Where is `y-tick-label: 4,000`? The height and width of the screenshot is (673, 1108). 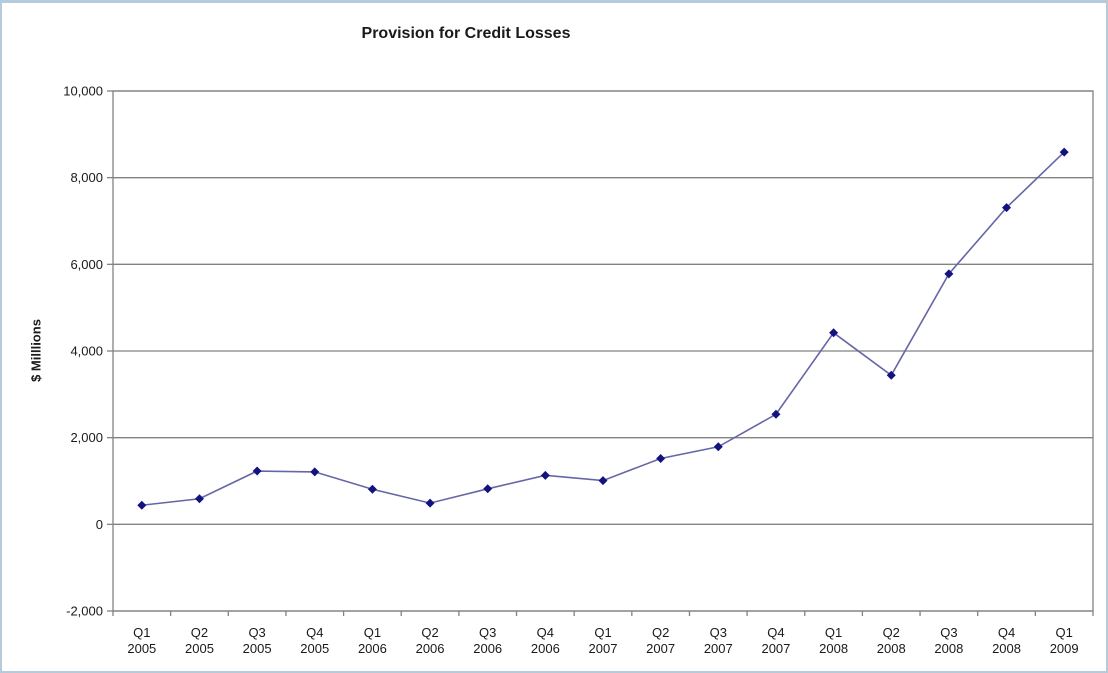 y-tick-label: 4,000 is located at coordinates (86, 351).